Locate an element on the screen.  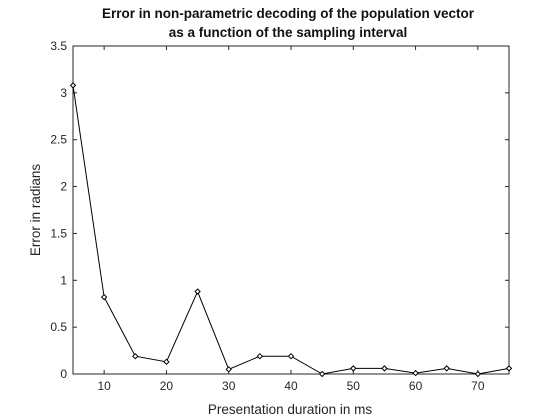
y-tick-label: 0 is located at coordinates (63, 374).